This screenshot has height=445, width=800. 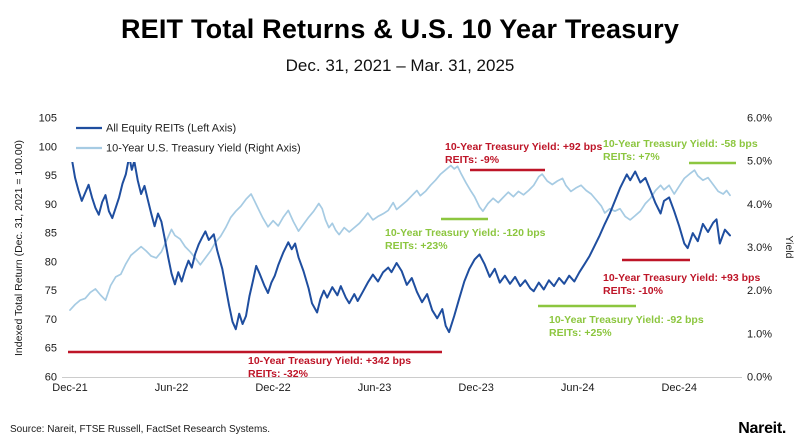 What do you see at coordinates (51, 378) in the screenshot?
I see `left-tick-label: 60` at bounding box center [51, 378].